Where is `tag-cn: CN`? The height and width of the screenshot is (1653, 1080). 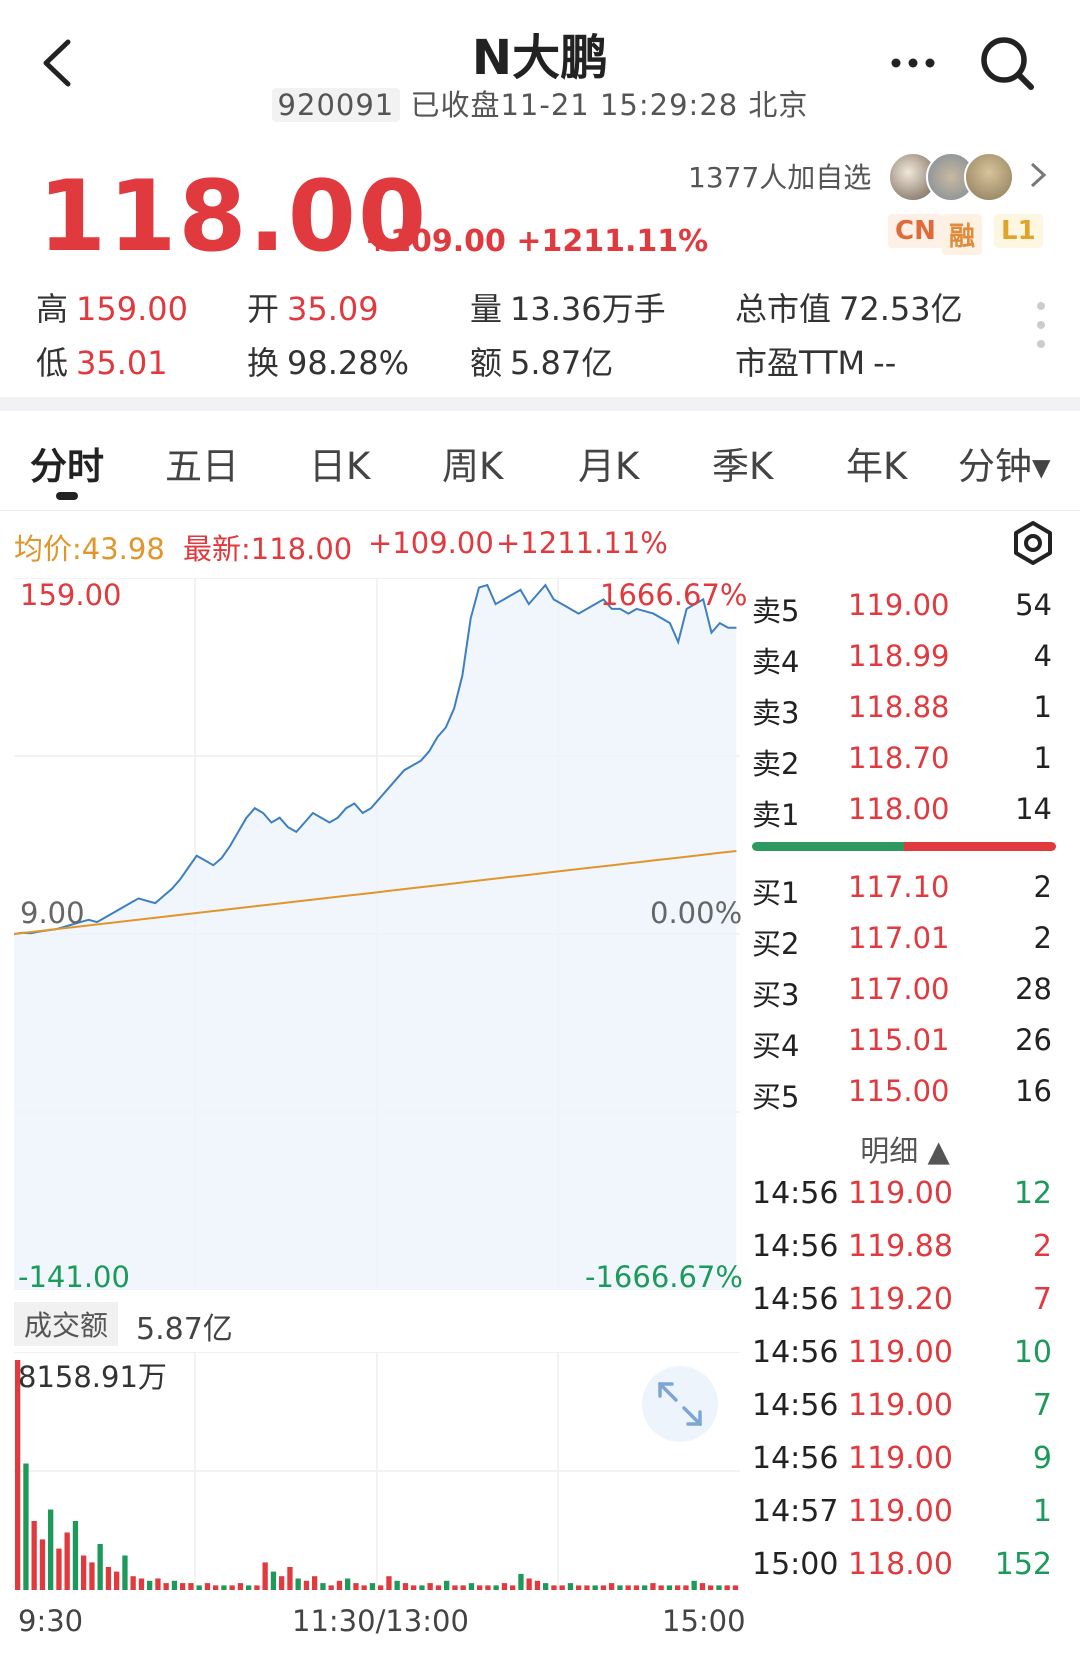
tag-cn: CN is located at coordinates (915, 231).